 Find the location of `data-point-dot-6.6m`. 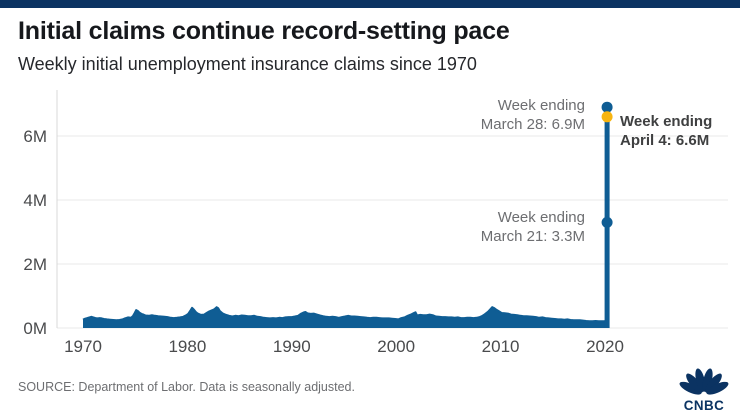

data-point-dot-6.6m is located at coordinates (607, 117).